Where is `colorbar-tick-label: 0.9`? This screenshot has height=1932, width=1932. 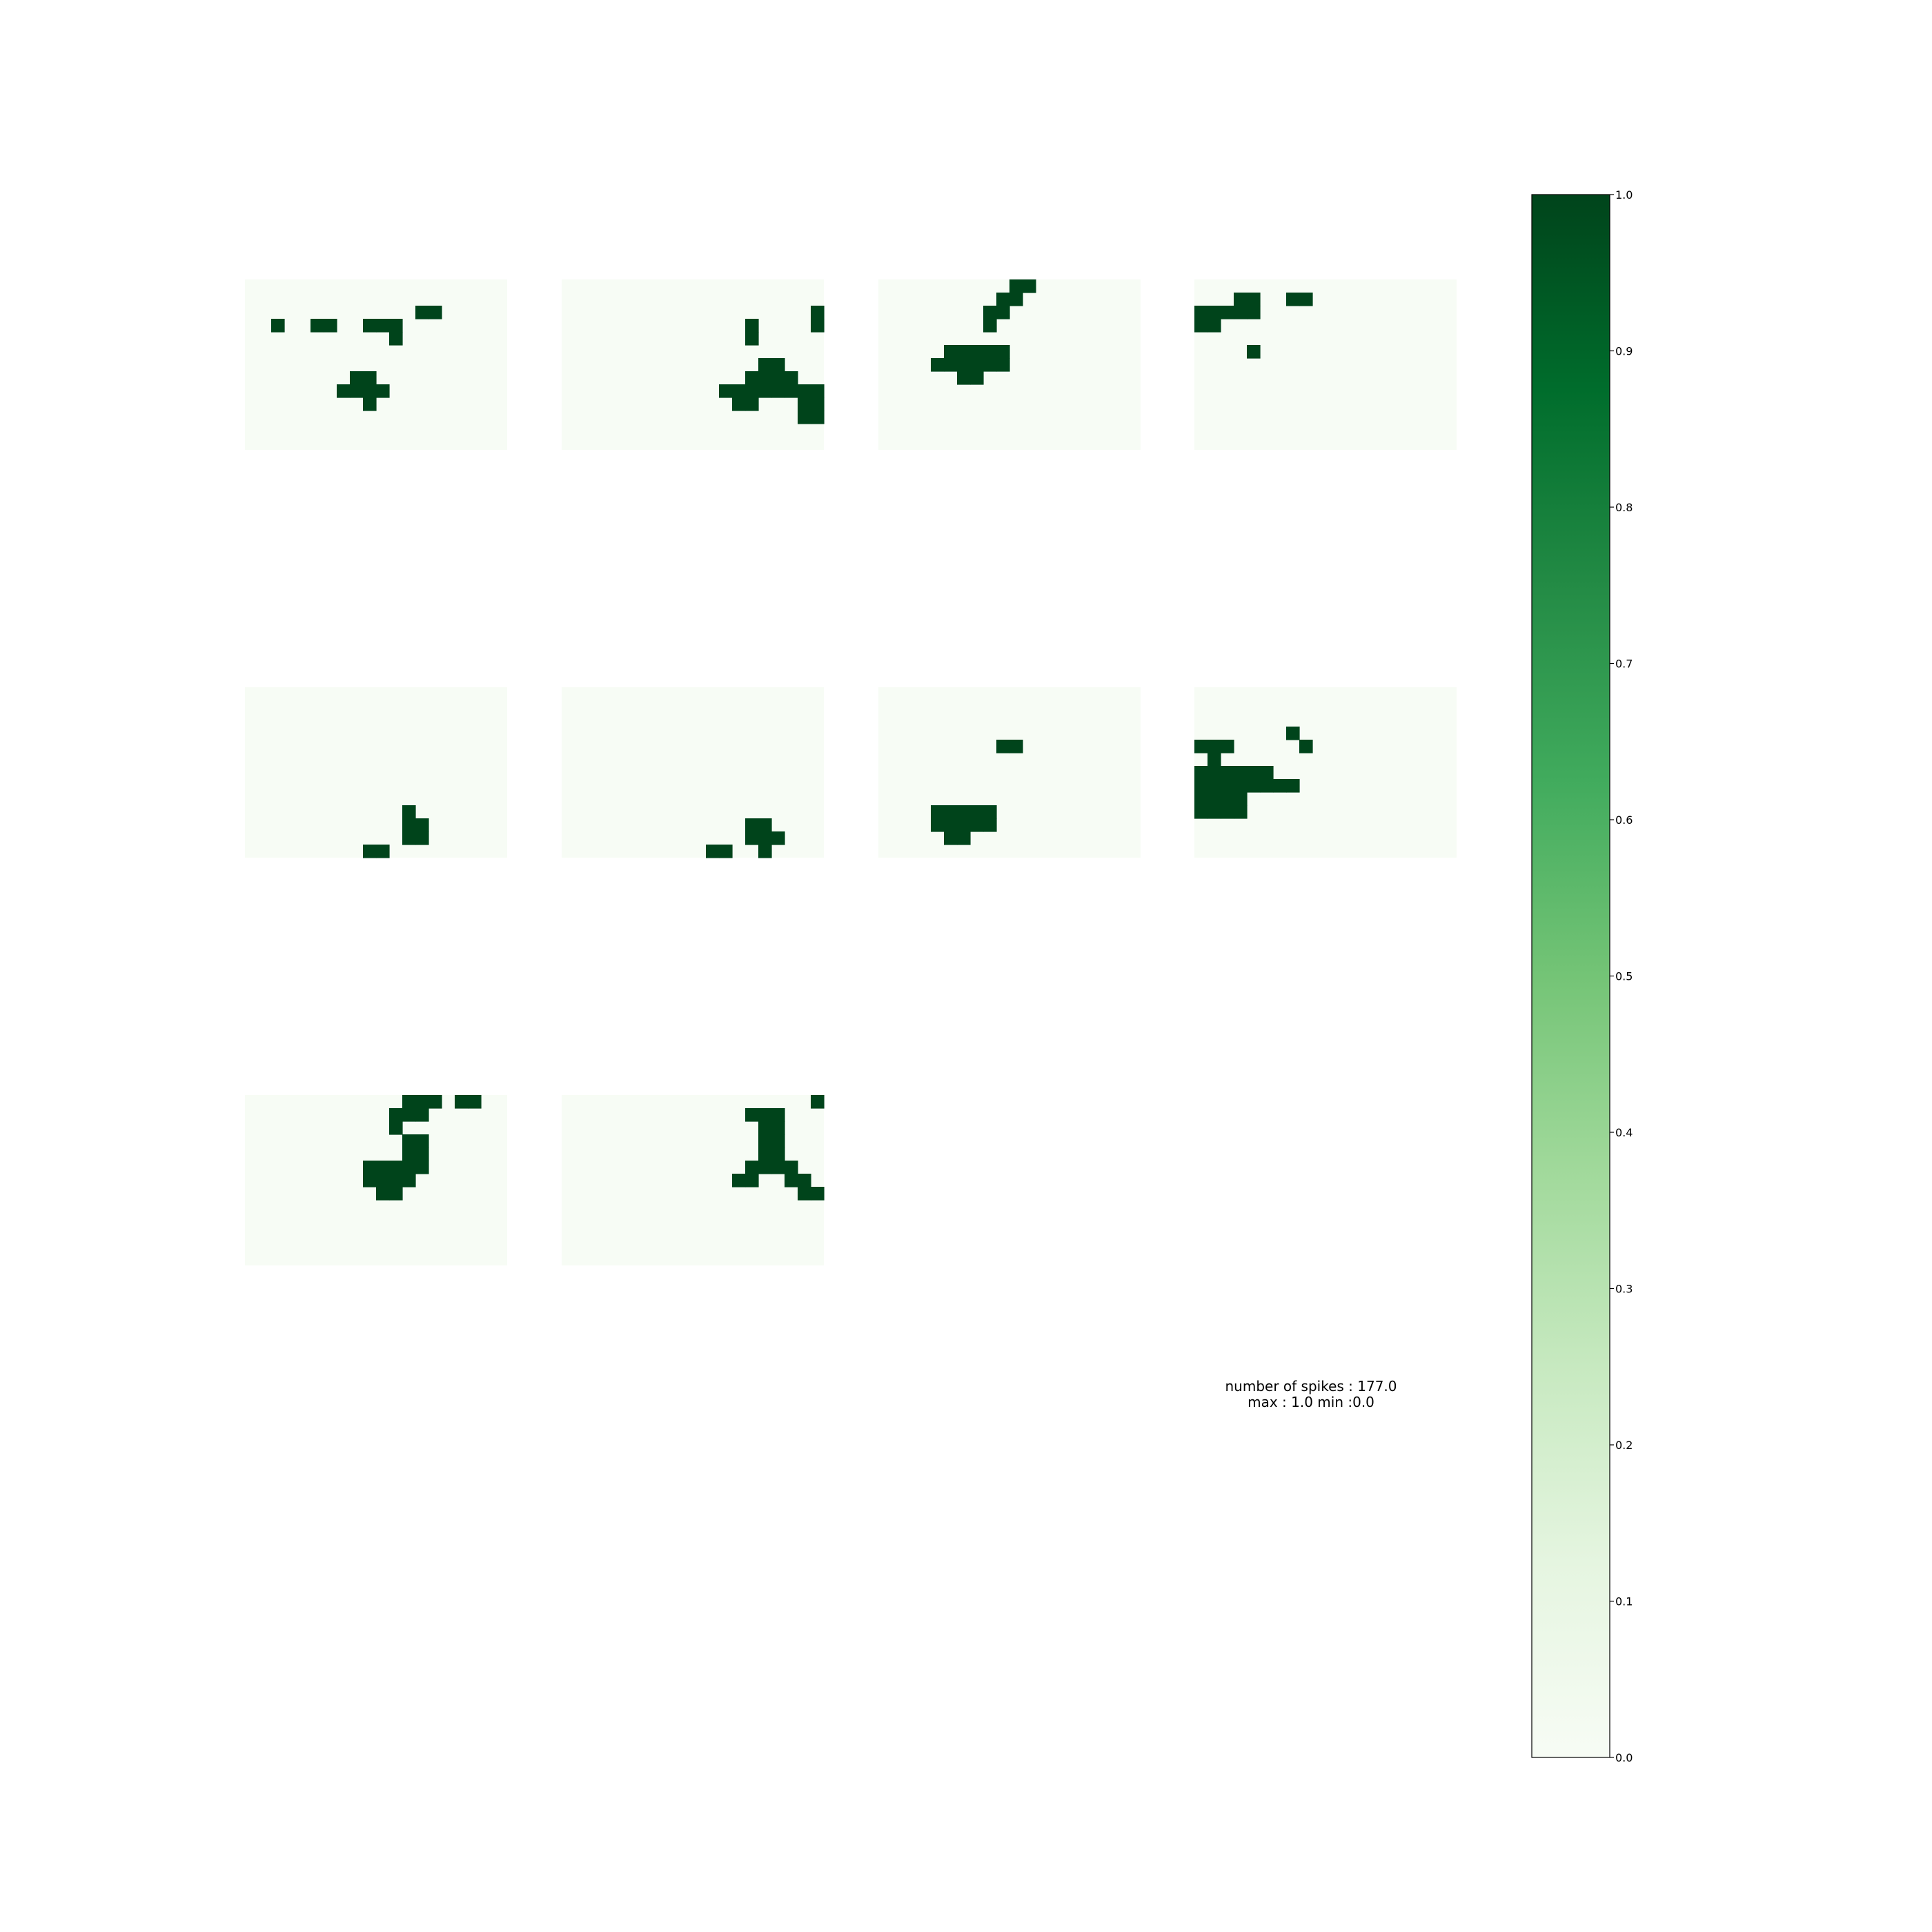 colorbar-tick-label: 0.9 is located at coordinates (1624, 351).